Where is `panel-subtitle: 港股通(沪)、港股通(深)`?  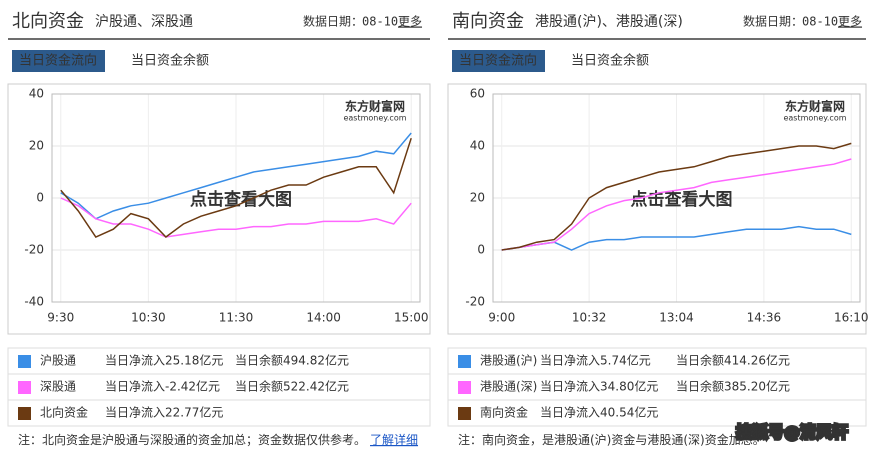
panel-subtitle: 港股通(沪)、港股通(深) is located at coordinates (609, 22).